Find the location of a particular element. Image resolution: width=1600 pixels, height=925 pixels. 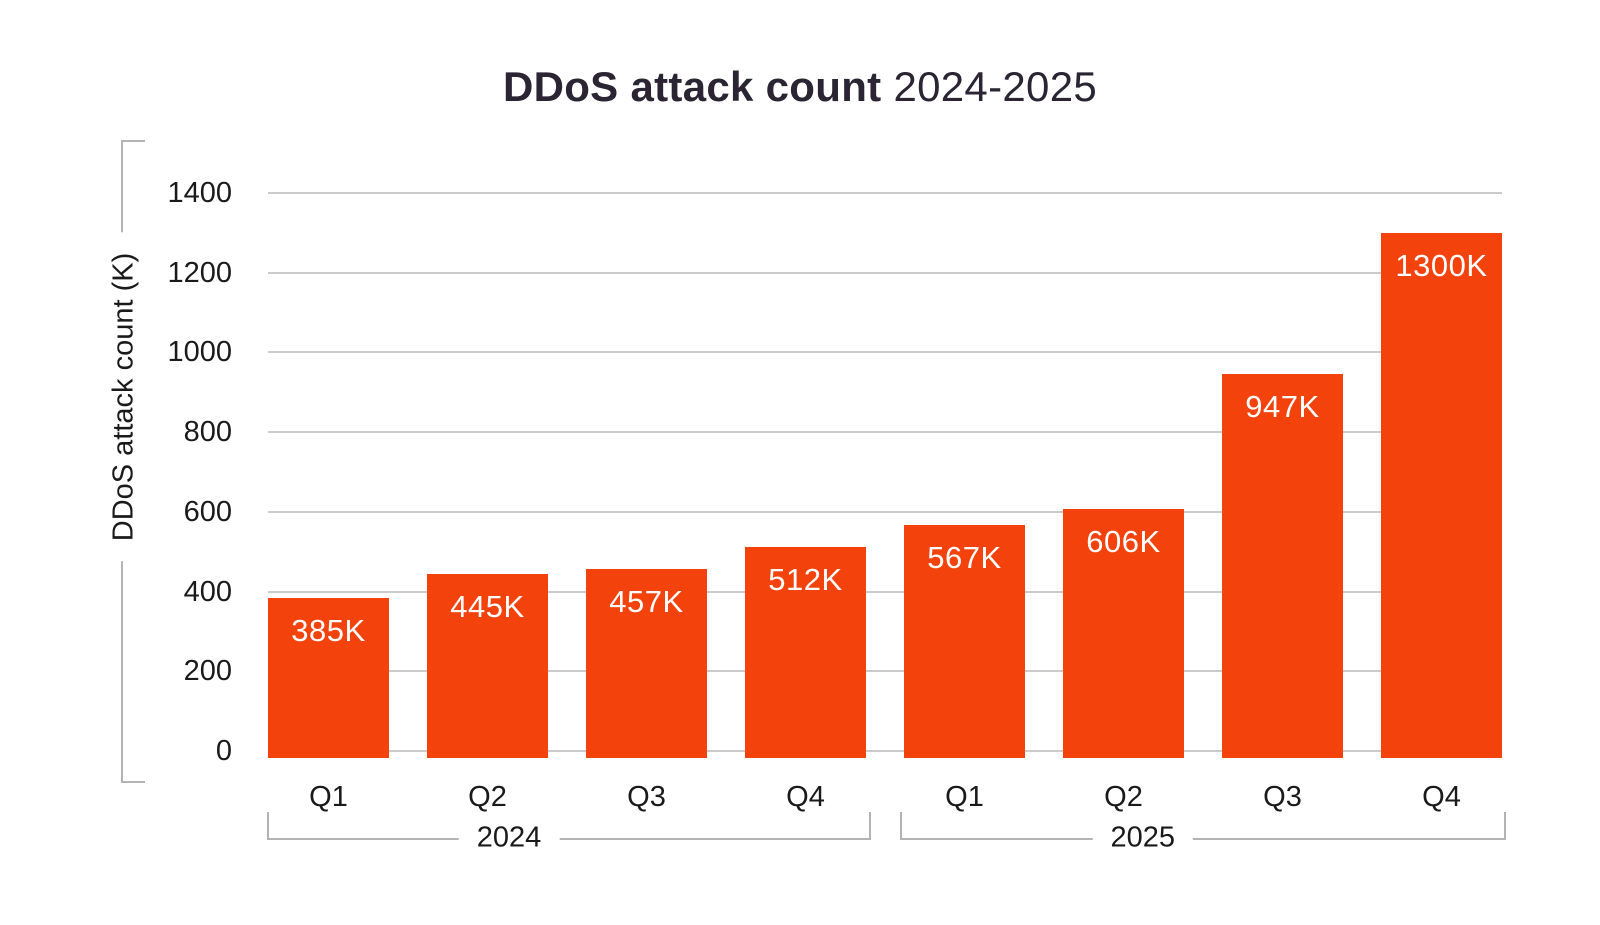

x-tick-label-q4-2024: Q4 is located at coordinates (805, 797).